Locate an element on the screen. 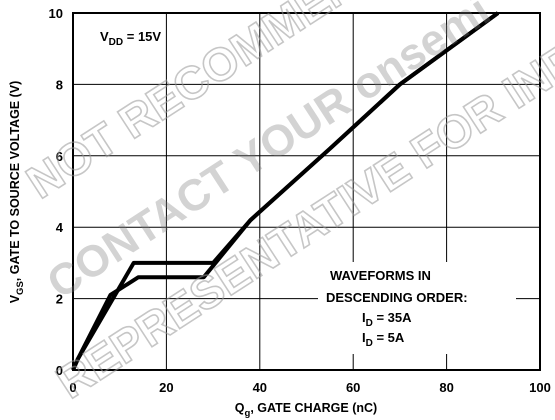  x-tick-labels: 0 20 40 60 80 100 is located at coordinates (309, 387).